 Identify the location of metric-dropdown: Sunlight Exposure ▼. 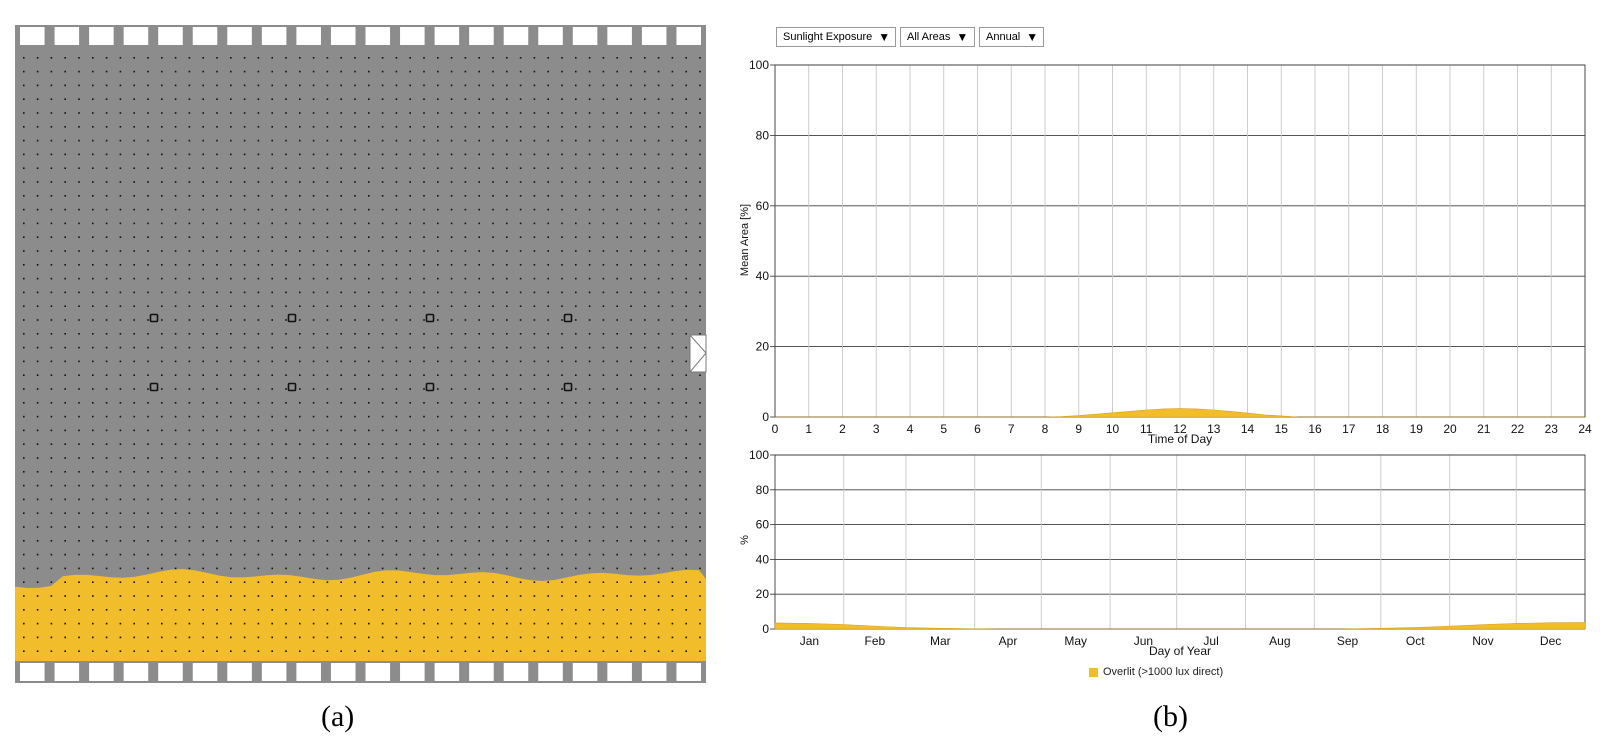
(836, 37).